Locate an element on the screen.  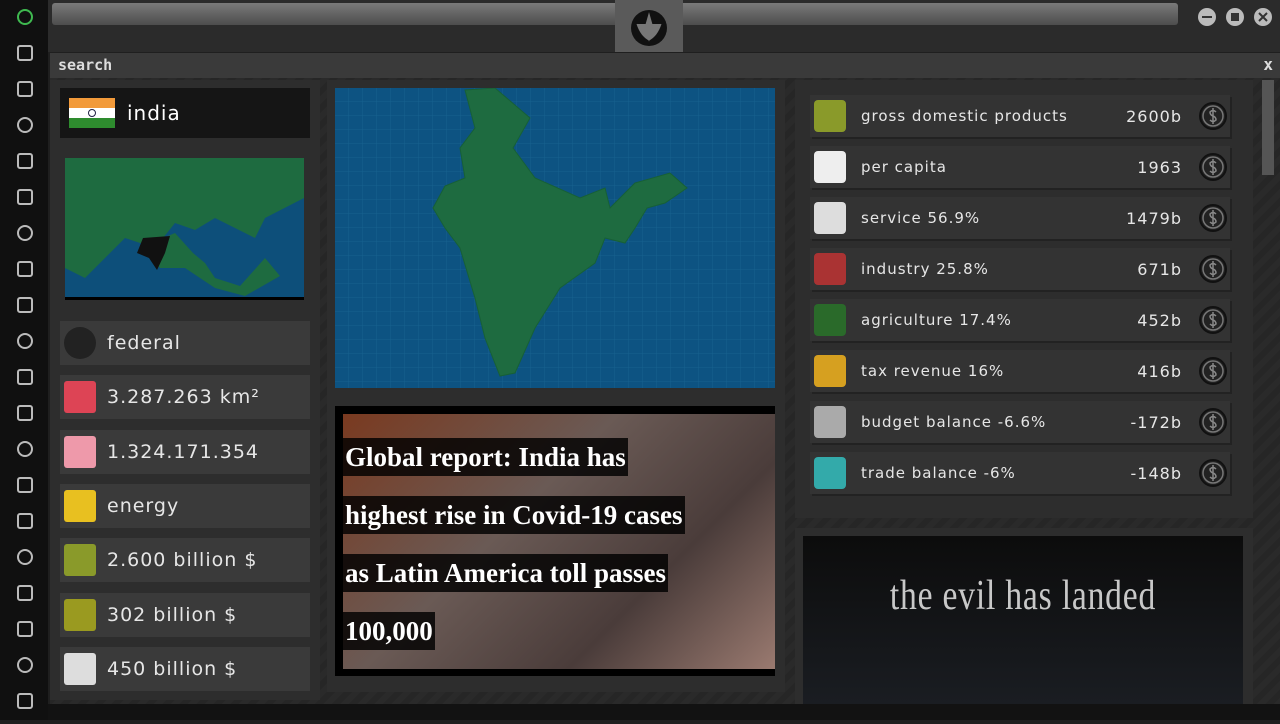
economy-row: service 56.9% 1479b is located at coordinates (1020, 218).